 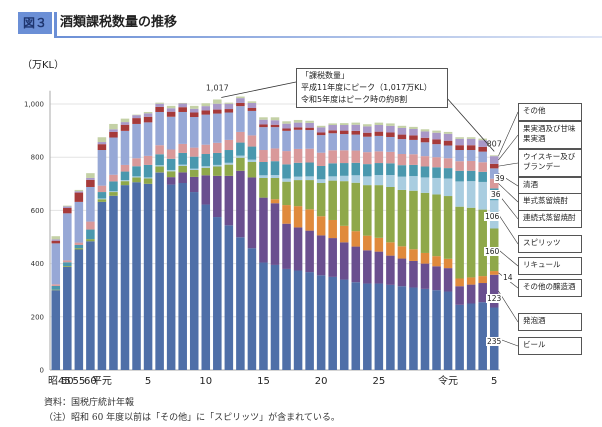 What do you see at coordinates (325, 75) in the screenshot?
I see `callout-line-1: 「課税数量」` at bounding box center [325, 75].